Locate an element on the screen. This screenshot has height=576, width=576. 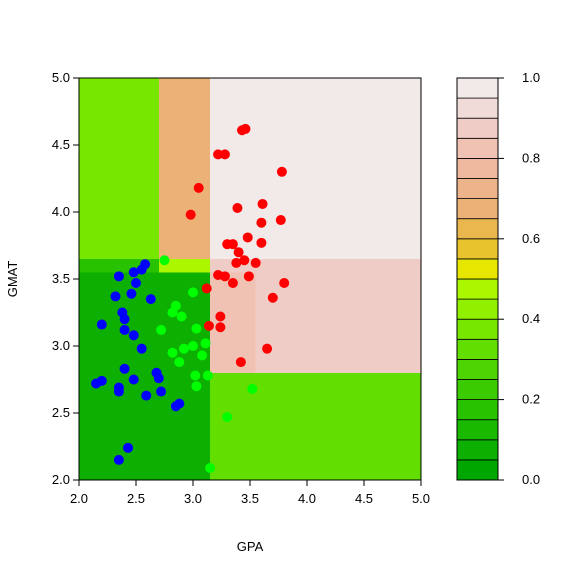
colorbar-tick-label: 0.0 is located at coordinates (531, 479).